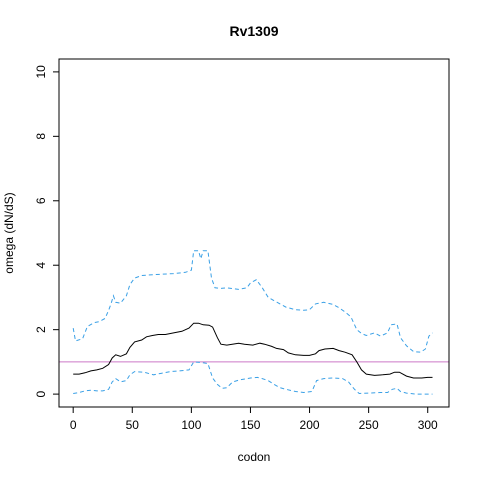 The image size is (480, 480). Describe the element at coordinates (73, 425) in the screenshot. I see `x-tick-label: 0` at that location.